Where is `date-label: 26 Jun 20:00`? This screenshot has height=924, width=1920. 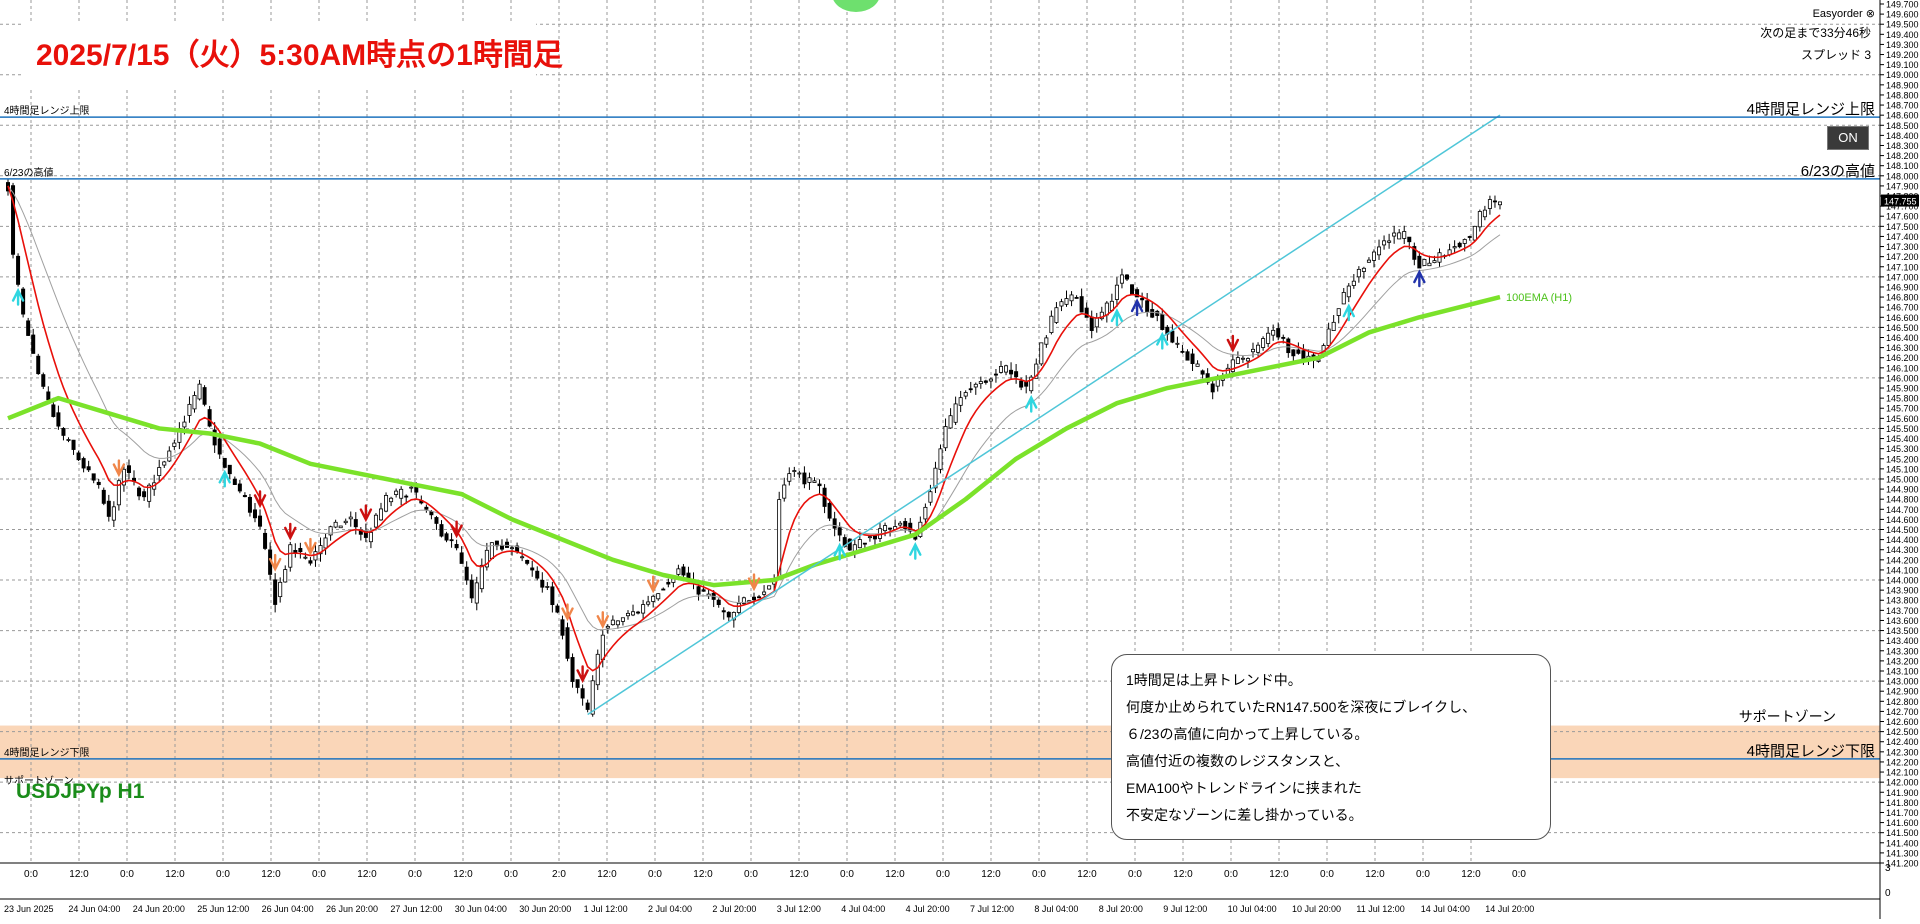 date-label: 26 Jun 20:00 is located at coordinates (352, 909).